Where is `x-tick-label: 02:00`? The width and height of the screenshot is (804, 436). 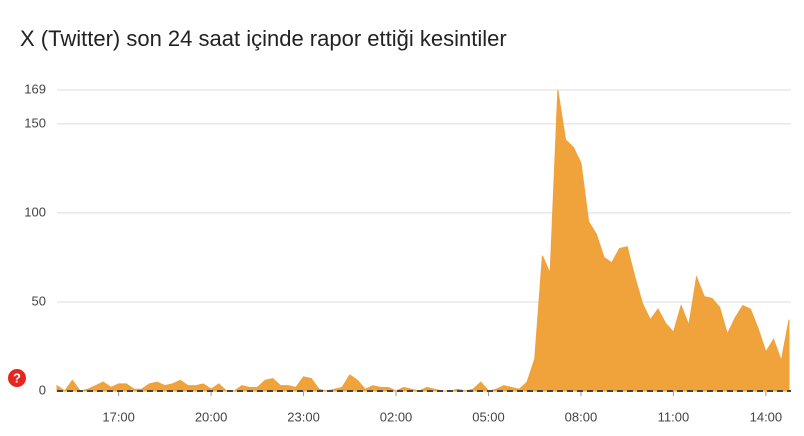
x-tick-label: 02:00 is located at coordinates (396, 416).